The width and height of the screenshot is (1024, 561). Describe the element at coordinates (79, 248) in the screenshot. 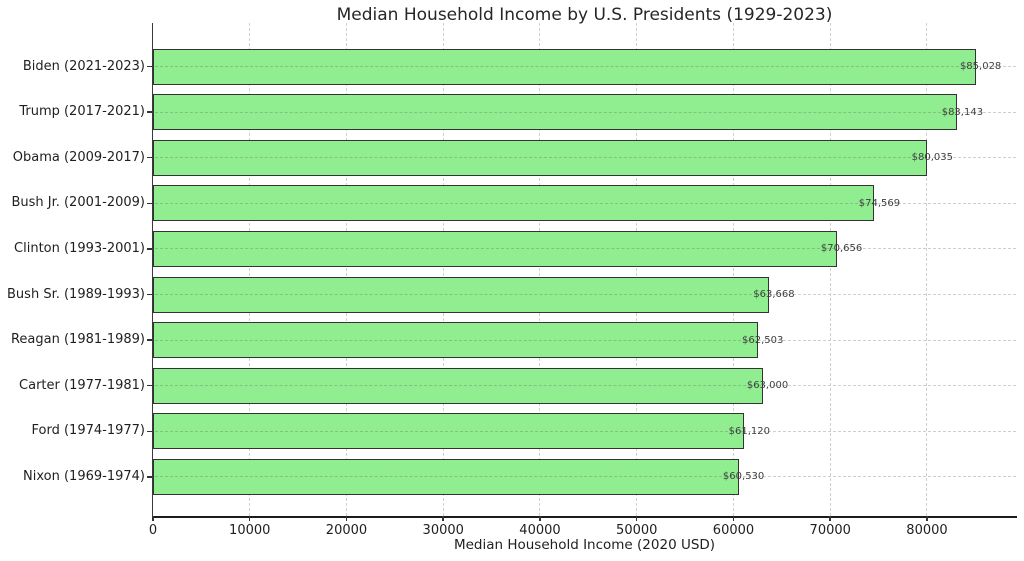

I see `y-tick-label: Clinton (1993-2001)` at that location.